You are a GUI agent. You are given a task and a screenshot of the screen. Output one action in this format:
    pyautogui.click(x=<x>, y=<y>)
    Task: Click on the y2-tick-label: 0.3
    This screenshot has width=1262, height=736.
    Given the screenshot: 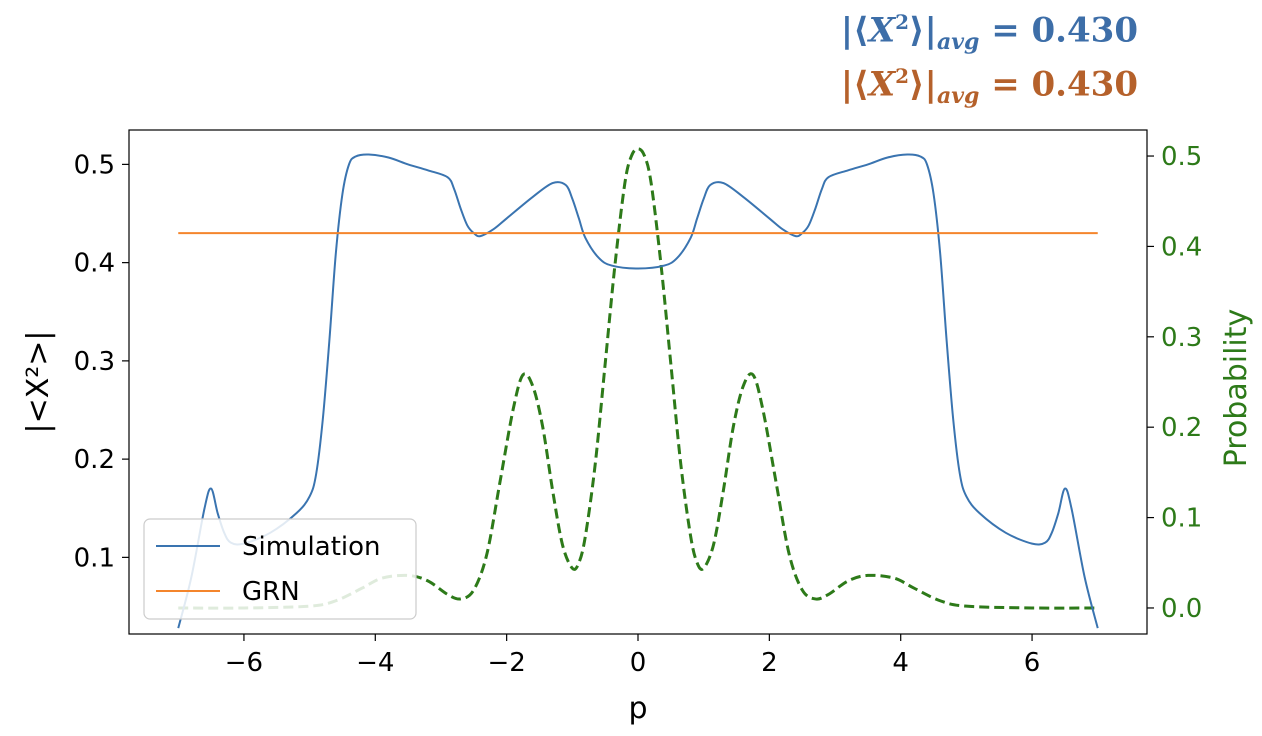 What is the action you would take?
    pyautogui.click(x=1181, y=338)
    